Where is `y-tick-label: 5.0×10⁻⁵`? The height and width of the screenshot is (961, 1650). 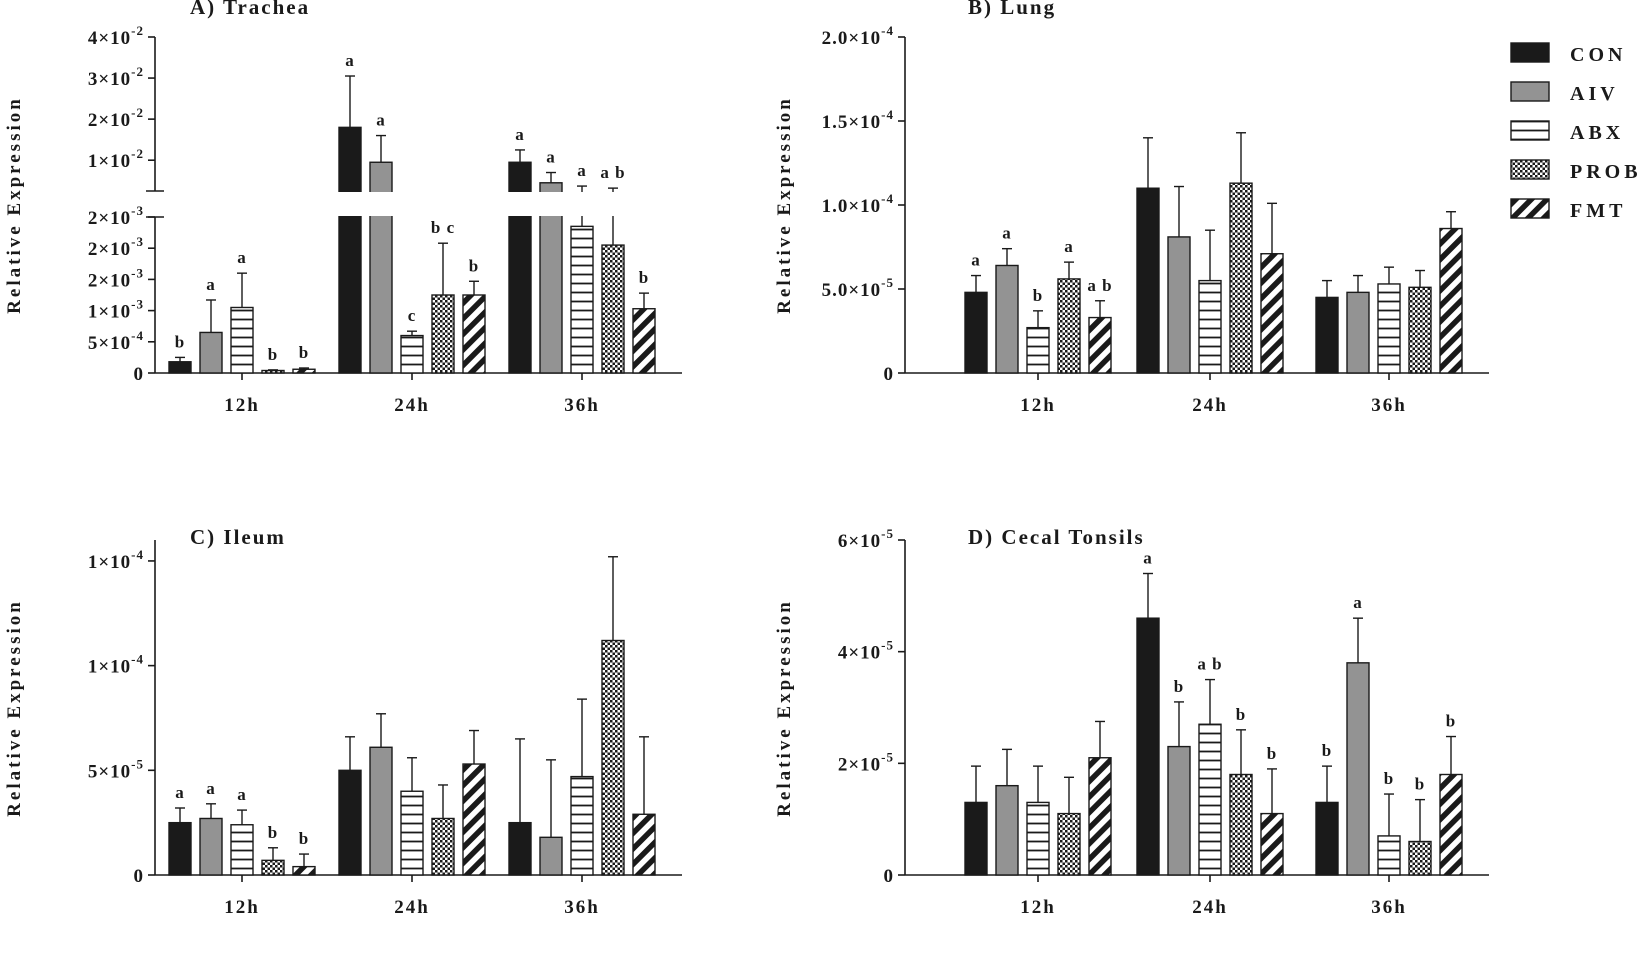 y-tick-label: 5.0×10⁻⁵ is located at coordinates (858, 288).